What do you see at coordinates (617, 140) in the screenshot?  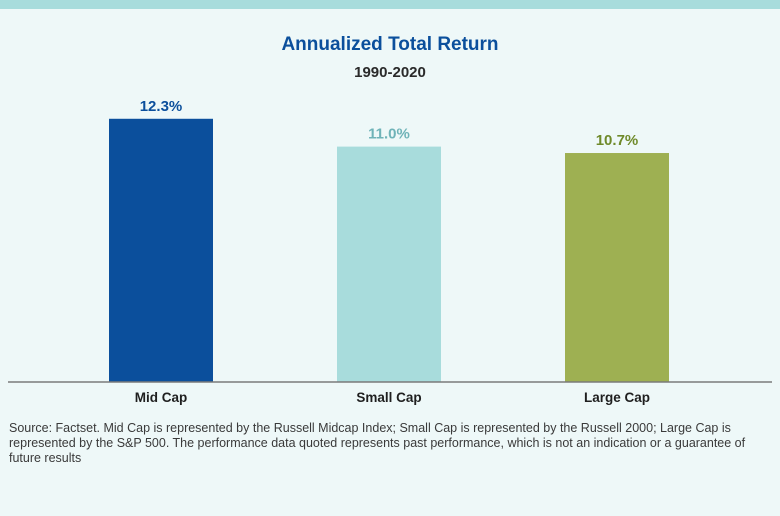 I see `value-label-large-cap: 10.7%` at bounding box center [617, 140].